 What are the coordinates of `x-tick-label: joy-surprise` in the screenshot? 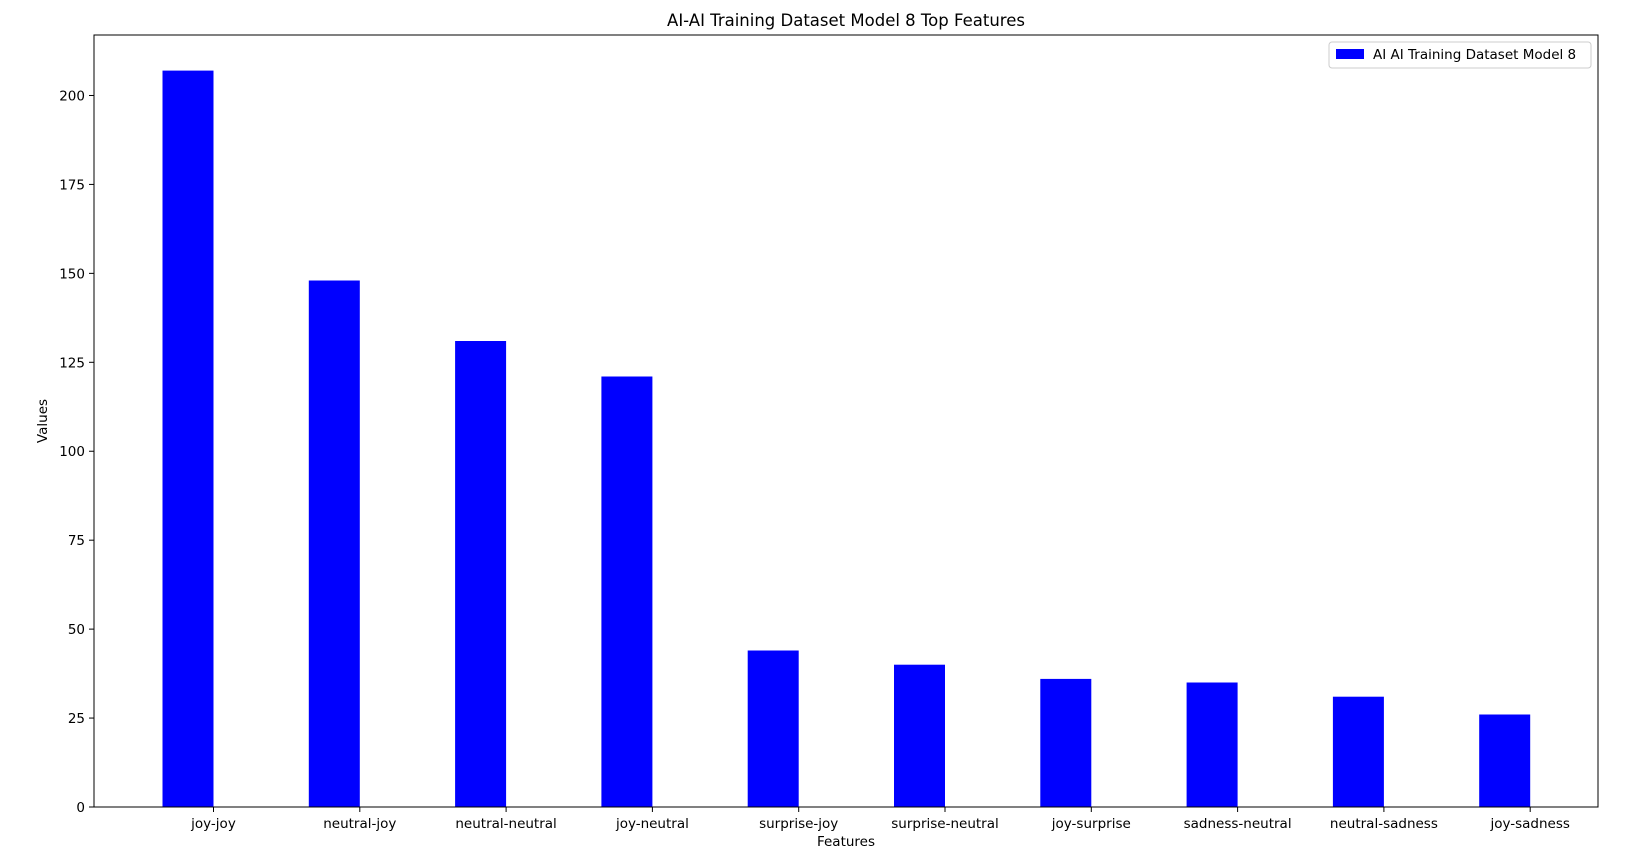 It's located at (1091, 824).